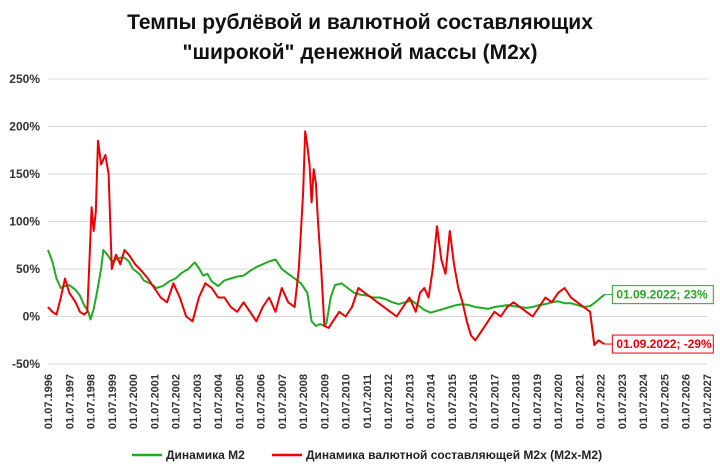 The height and width of the screenshot is (471, 720). What do you see at coordinates (325, 401) in the screenshot?
I see `x-tick-label: 01.07.2009` at bounding box center [325, 401].